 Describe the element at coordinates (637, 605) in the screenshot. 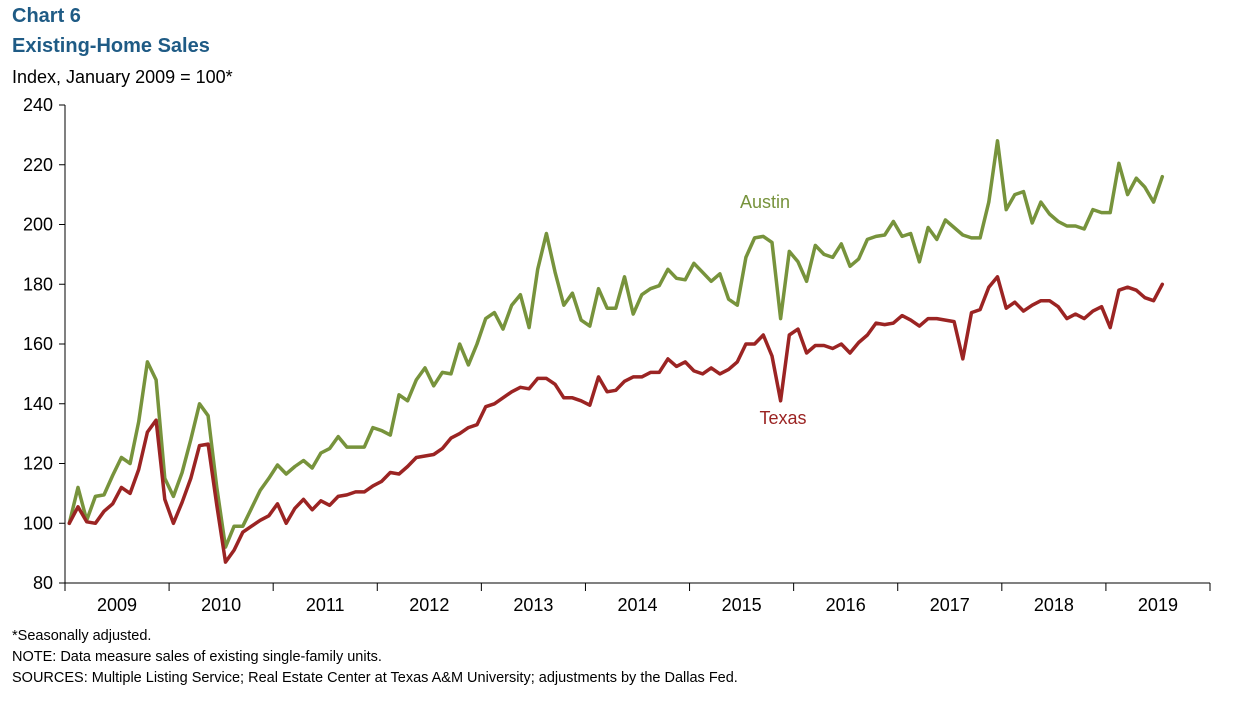

I see `x-tick-label: 2014` at that location.